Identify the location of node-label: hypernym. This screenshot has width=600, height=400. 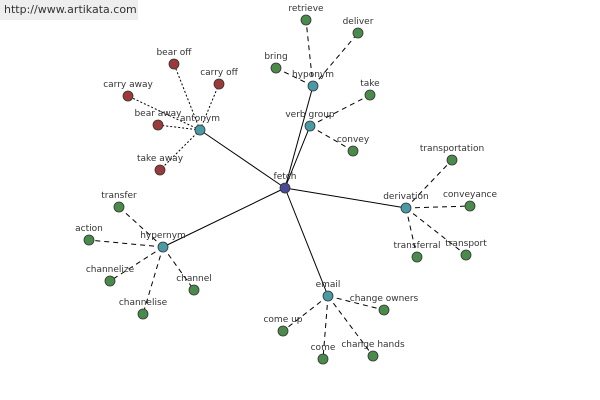
(163, 236).